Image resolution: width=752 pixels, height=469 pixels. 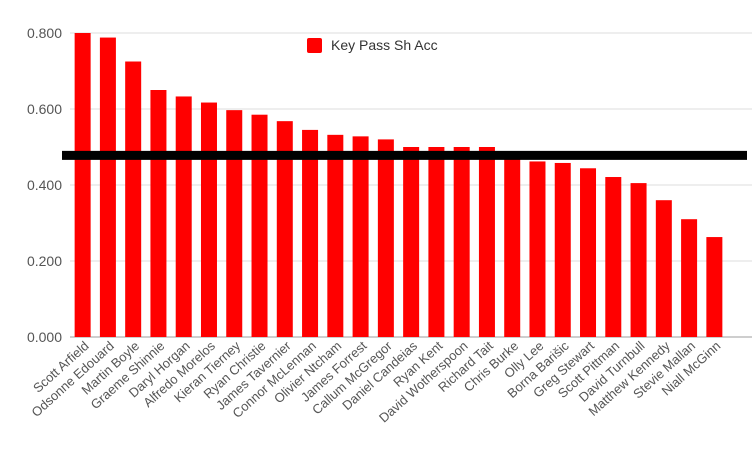 I want to click on y-tick-label: 0.800, so click(x=44, y=33).